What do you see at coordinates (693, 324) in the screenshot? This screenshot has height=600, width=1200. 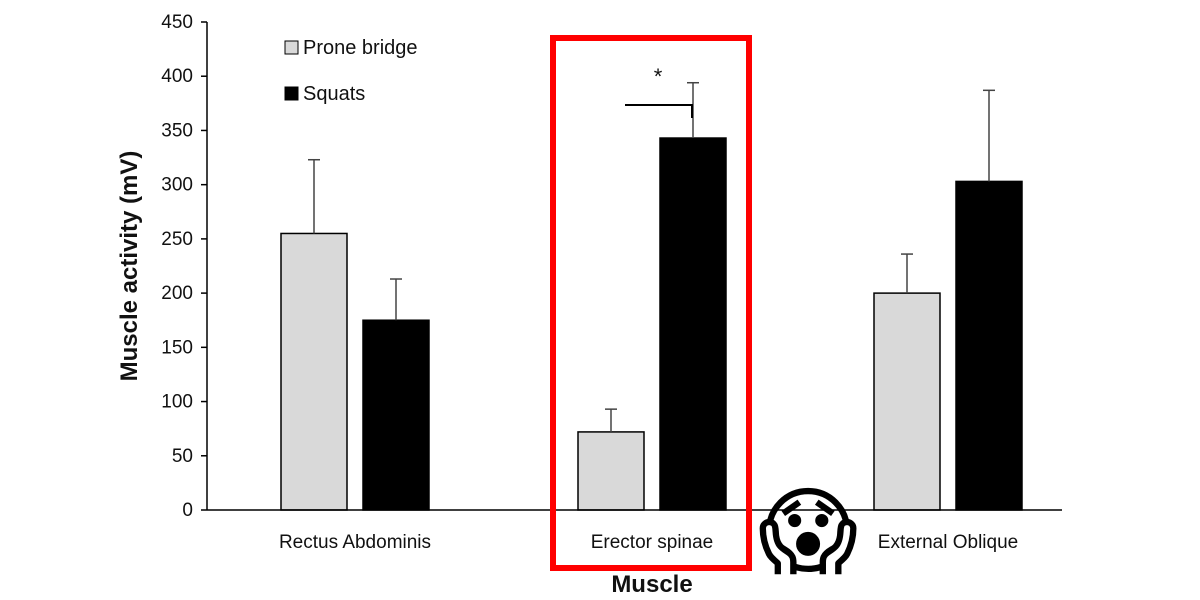 I see `bar-squats-erector-spinae` at bounding box center [693, 324].